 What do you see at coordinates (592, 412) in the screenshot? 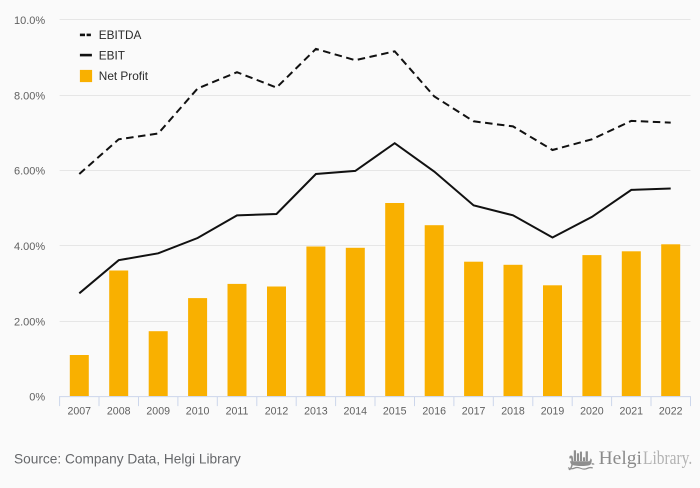
I see `svg-text: 2020` at bounding box center [592, 412].